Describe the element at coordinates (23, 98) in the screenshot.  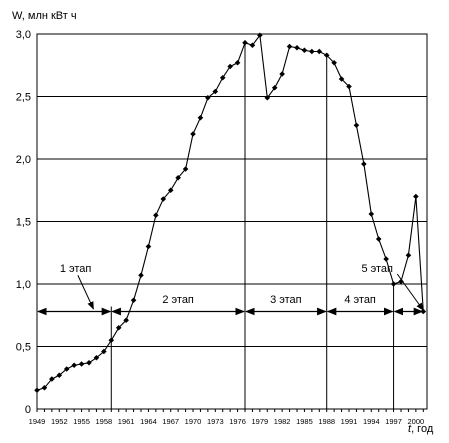
I see `y-tick-label: 2,5` at that location.